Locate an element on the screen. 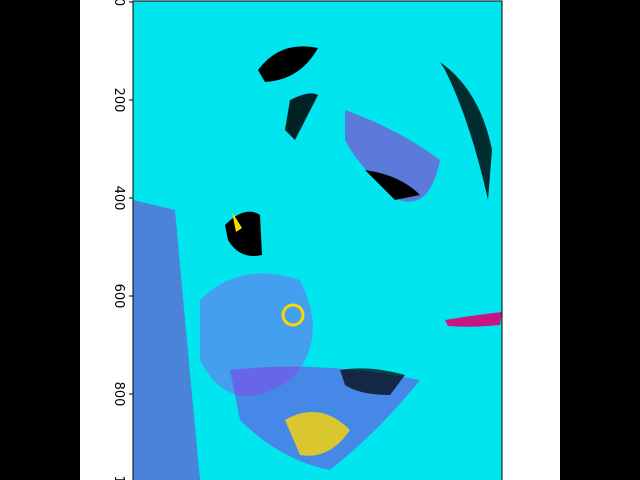 Image resolution: width=640 pixels, height=480 pixels. left-border is located at coordinates (40, 240).